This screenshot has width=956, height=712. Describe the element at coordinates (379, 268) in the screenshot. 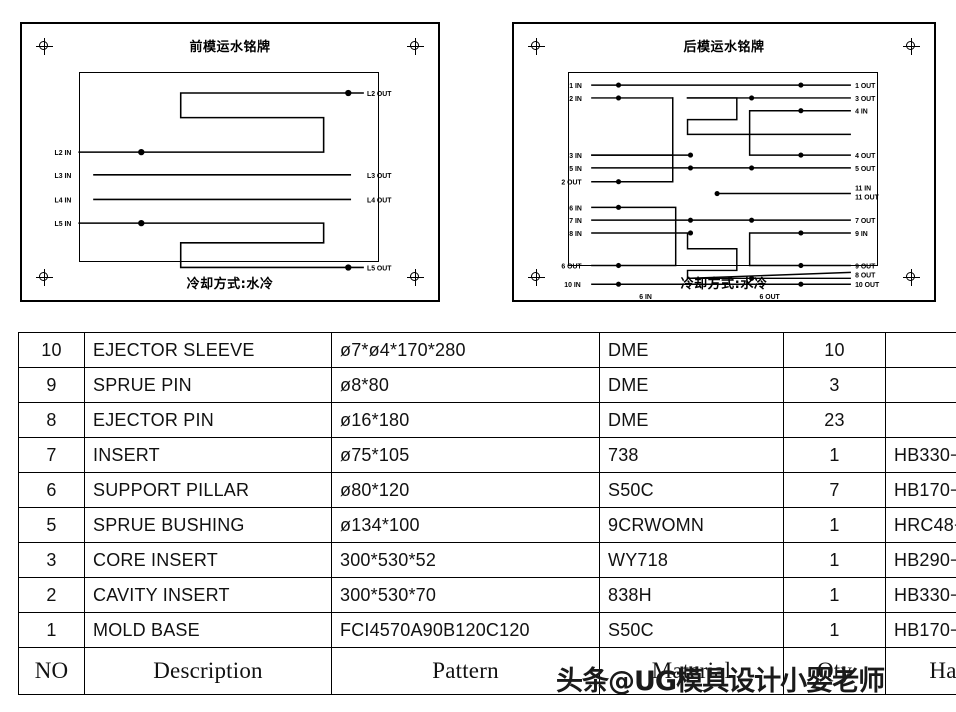

I see `port-label-l5-out: L5 OUT` at that location.